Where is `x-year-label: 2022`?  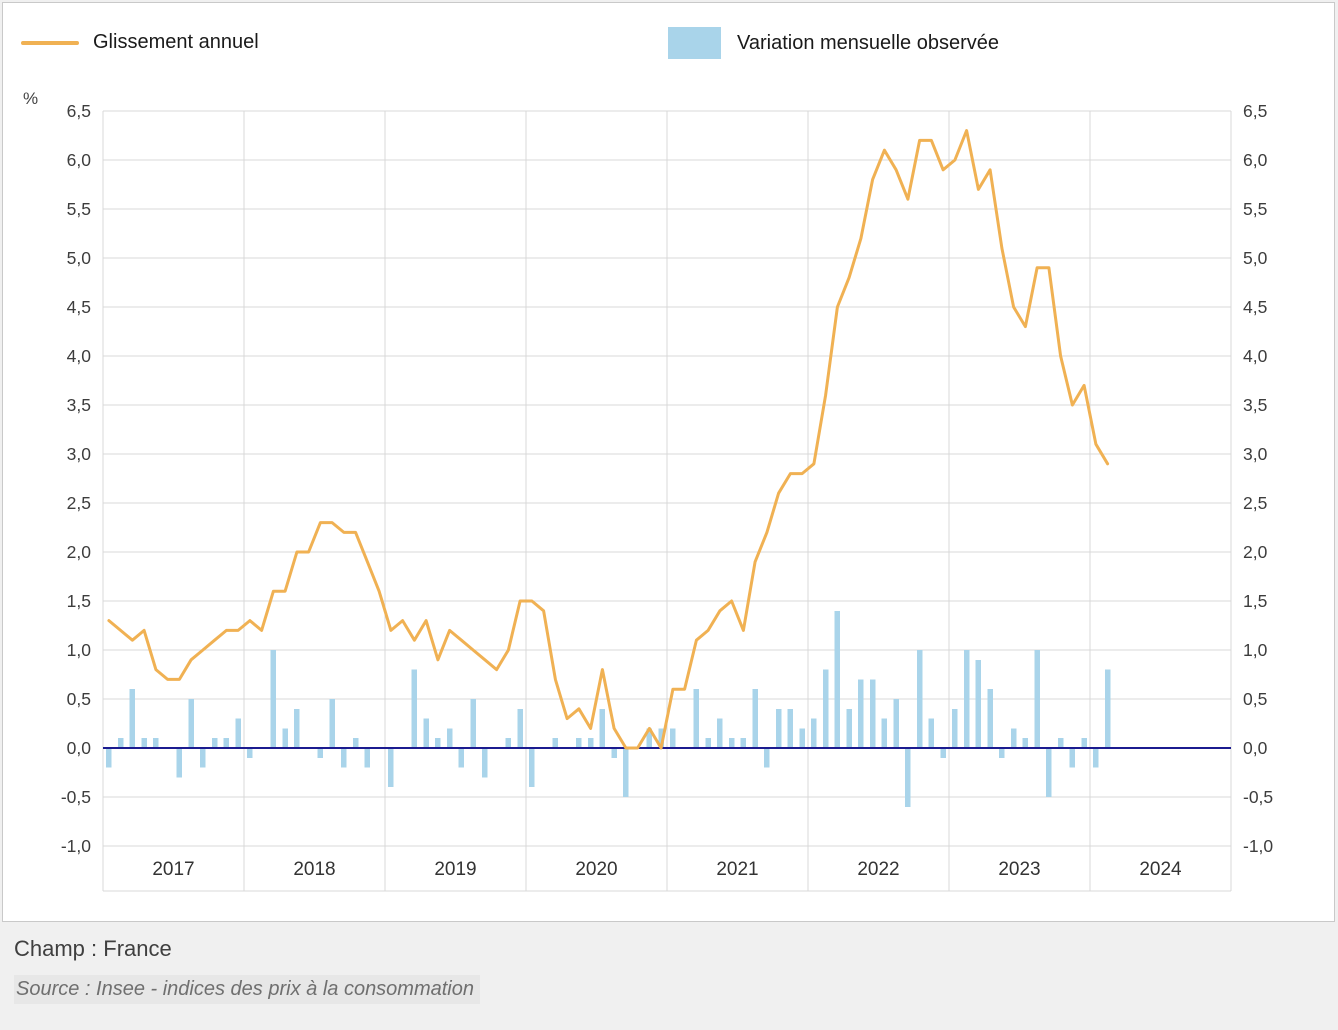
x-year-label: 2022 is located at coordinates (878, 869).